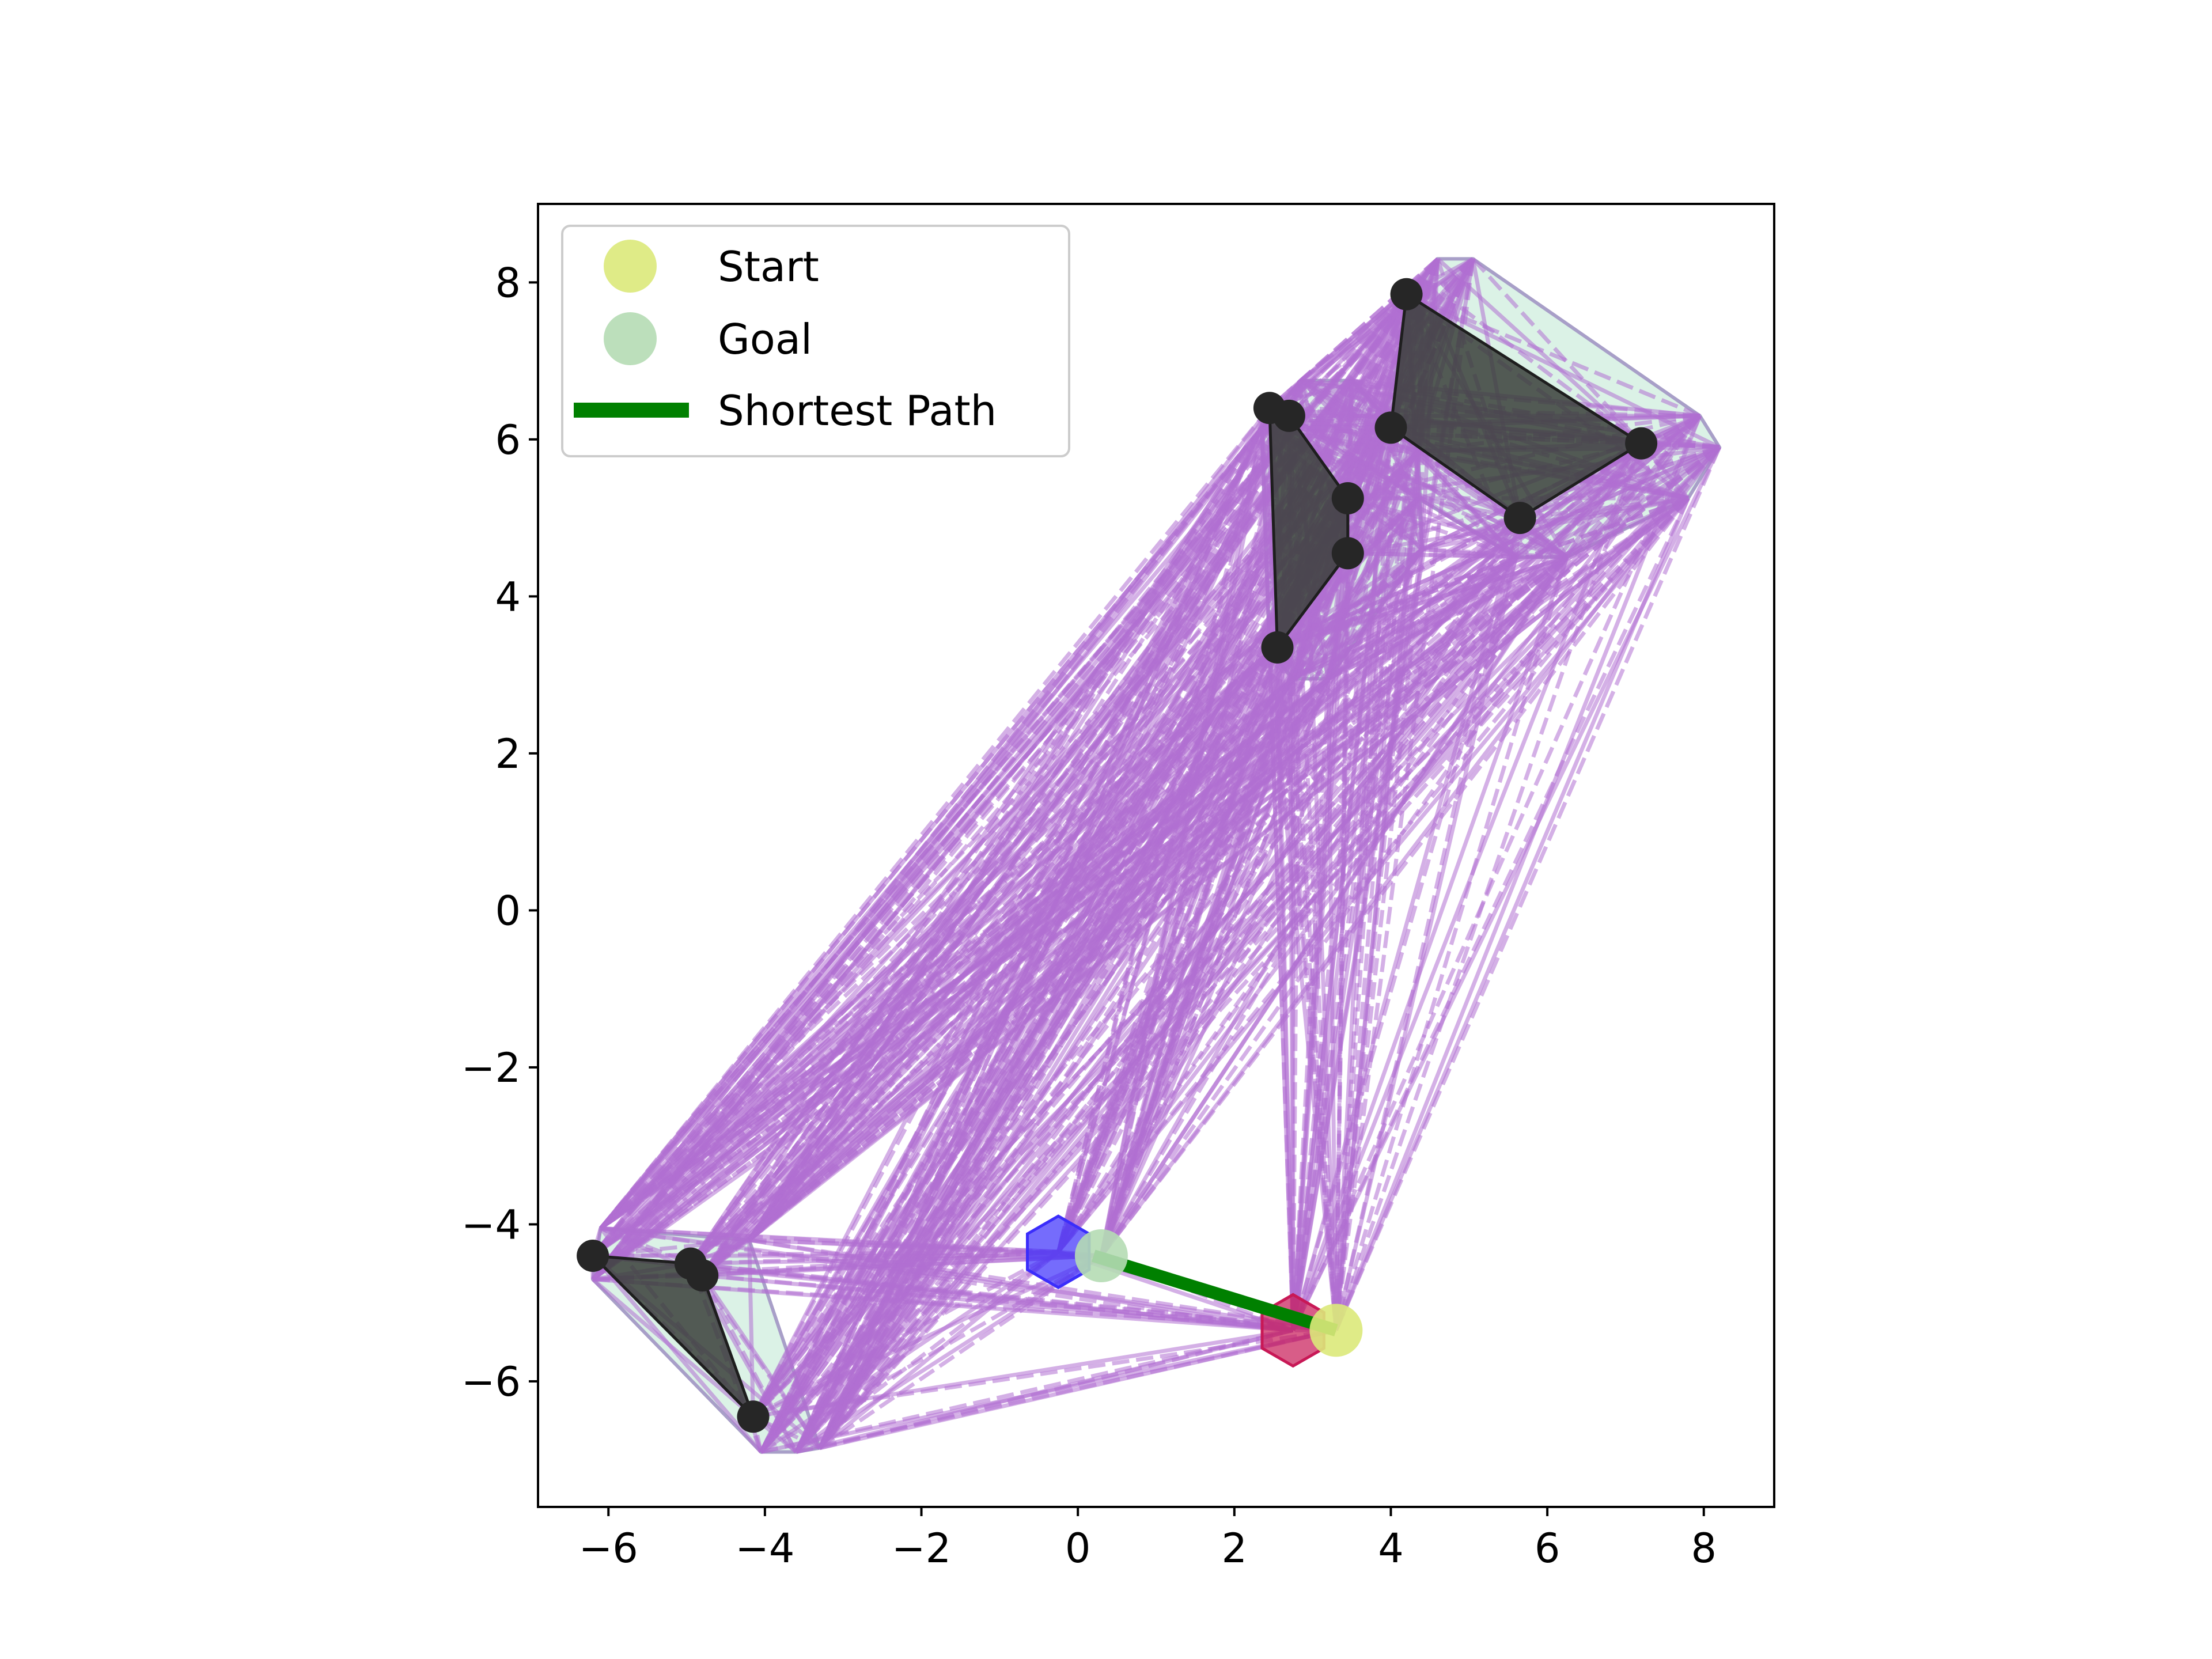 Image resolution: width=2212 pixels, height=1659 pixels. I want to click on legend-goal-marker, so click(630, 338).